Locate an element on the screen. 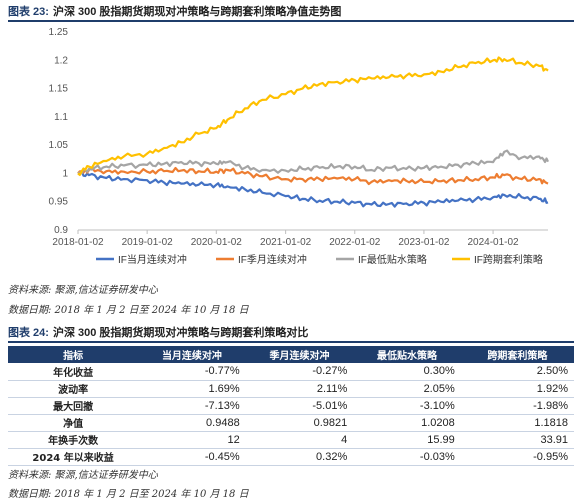 Image resolution: width=580 pixels, height=500 pixels. table-title: 图表 24: 沪深 300 股指期货期现对冲策略与跨期套利策略对比 is located at coordinates (291, 333).